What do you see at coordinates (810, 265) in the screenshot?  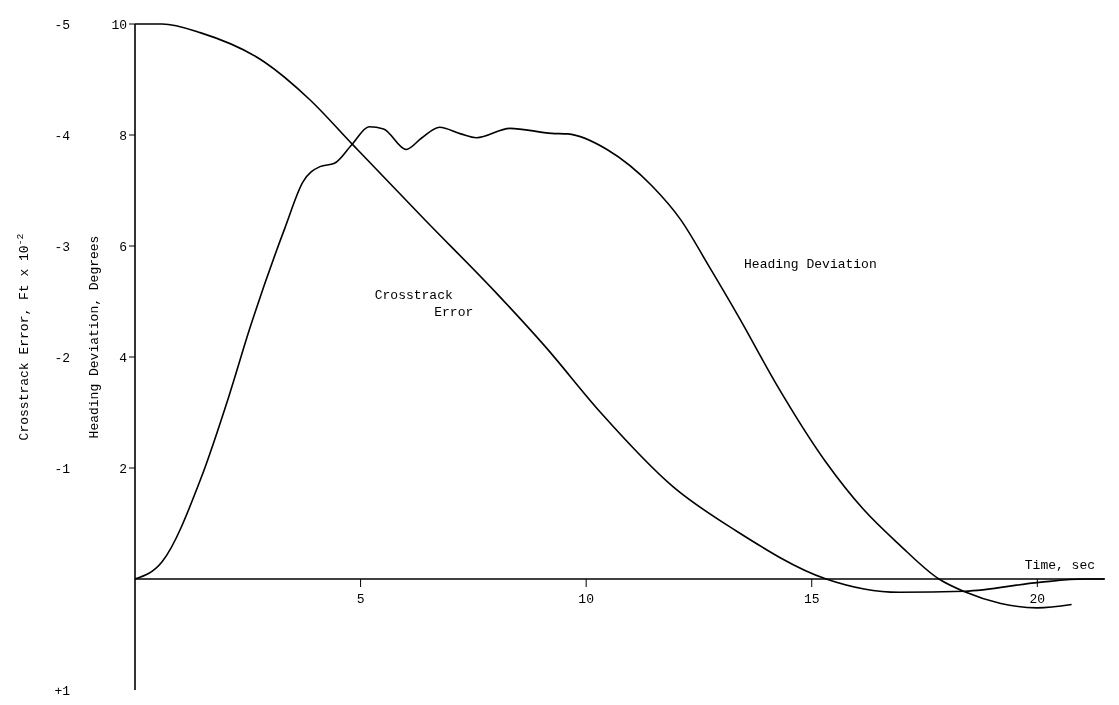 I see `text: Heading Deviation` at bounding box center [810, 265].